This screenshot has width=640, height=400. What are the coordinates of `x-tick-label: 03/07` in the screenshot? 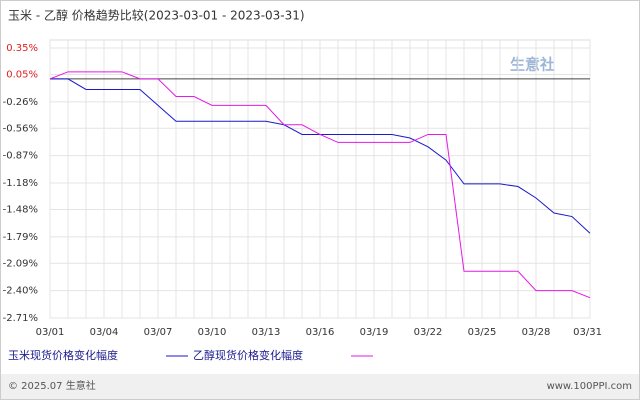 It's located at (158, 332).